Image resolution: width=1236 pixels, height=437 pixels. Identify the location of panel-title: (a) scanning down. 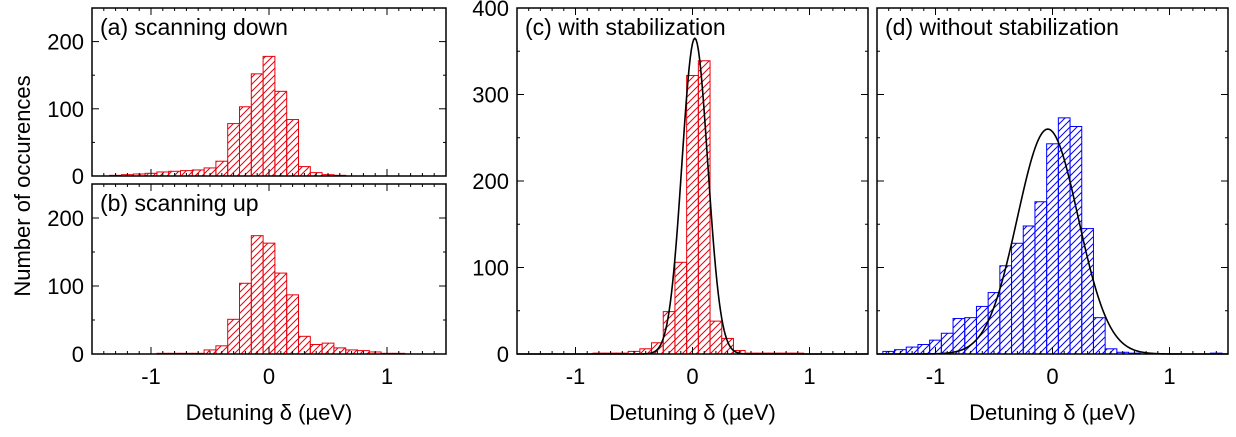
(194, 27).